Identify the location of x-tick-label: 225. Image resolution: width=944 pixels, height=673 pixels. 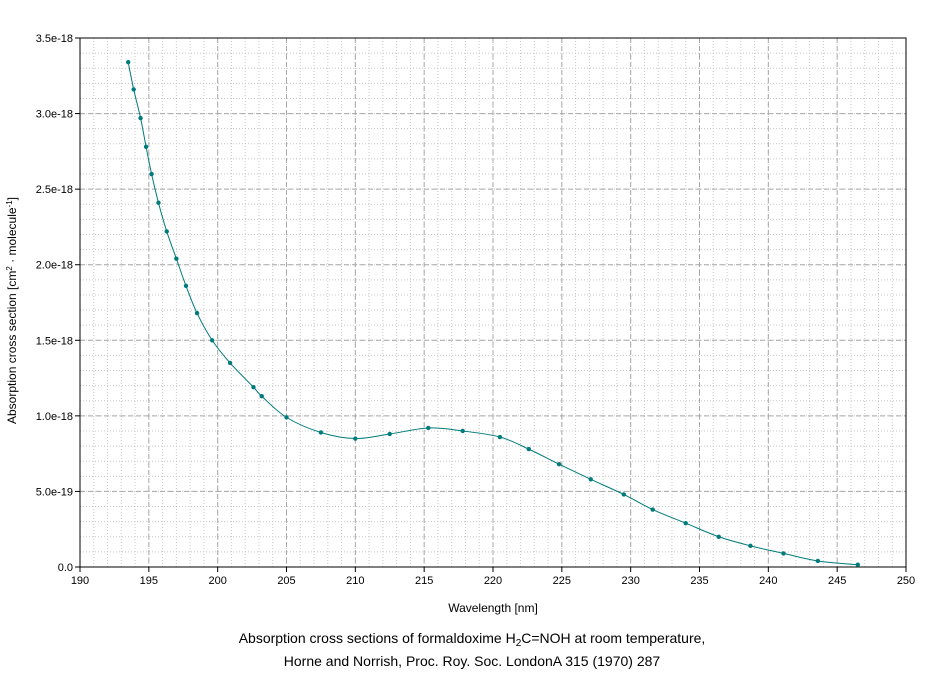
(562, 581).